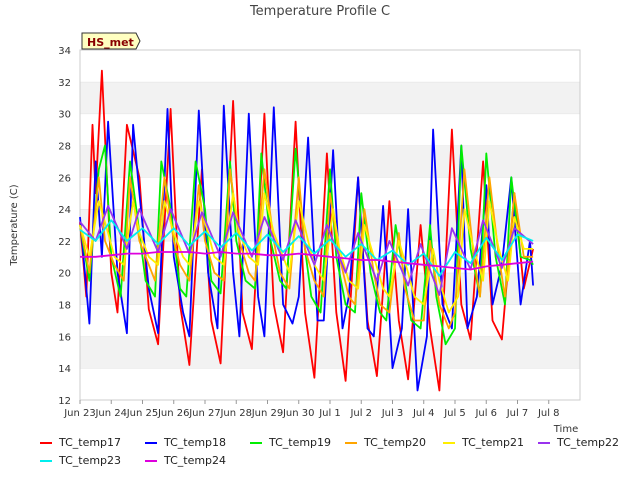  I want to click on y-tick-label: 28, so click(64, 146).